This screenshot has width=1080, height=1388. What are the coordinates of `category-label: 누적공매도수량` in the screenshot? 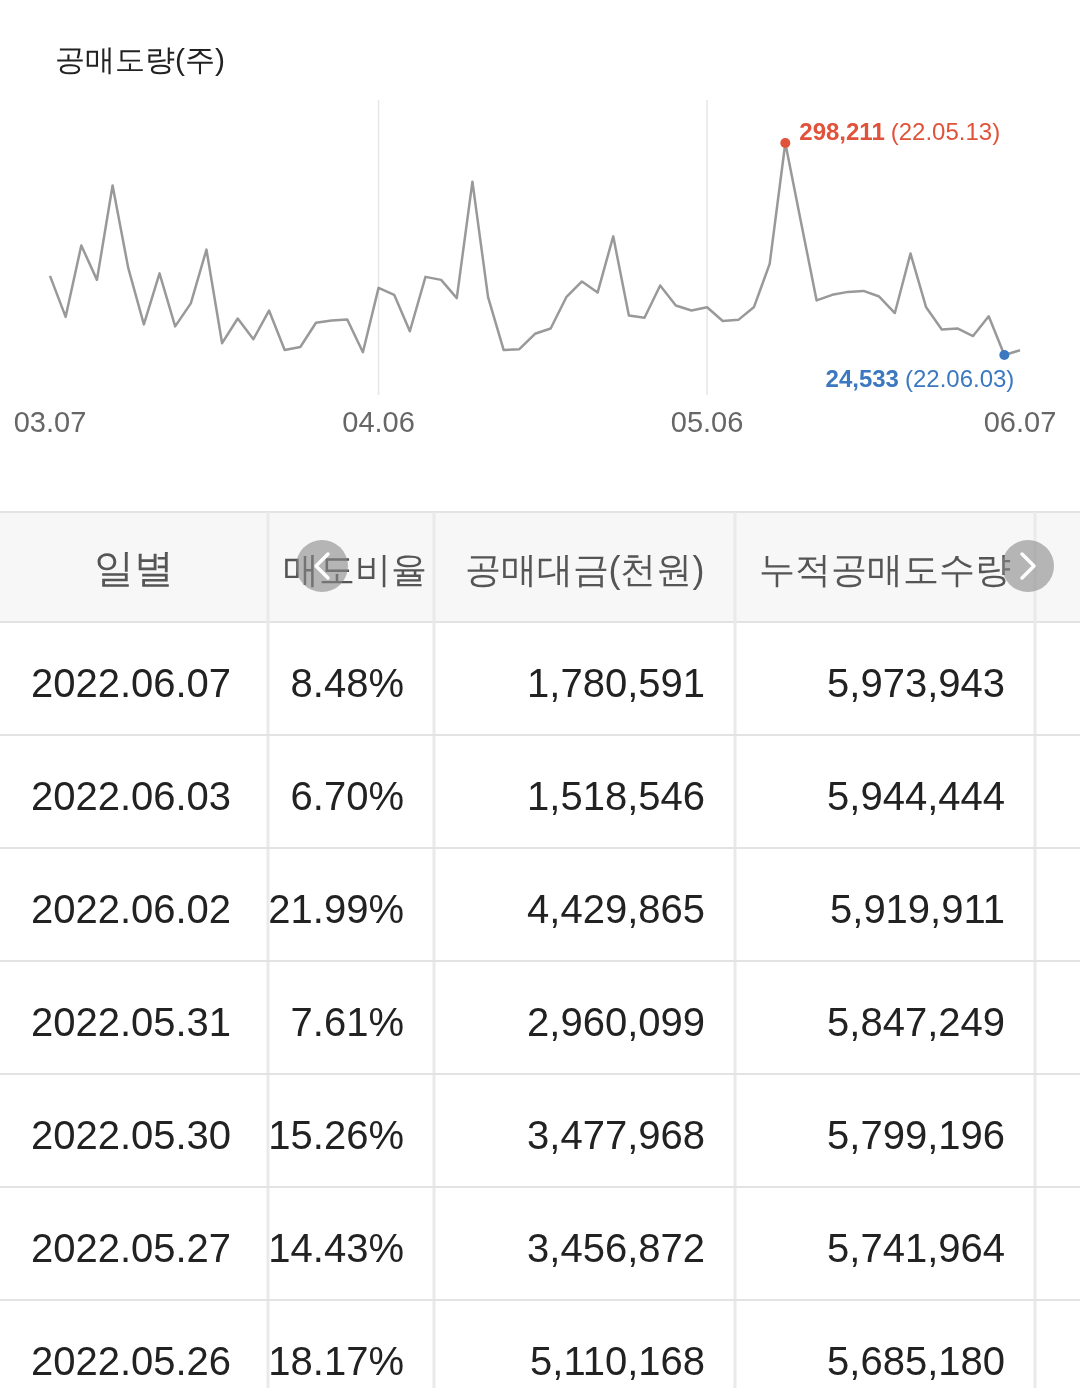 It's located at (885, 569).